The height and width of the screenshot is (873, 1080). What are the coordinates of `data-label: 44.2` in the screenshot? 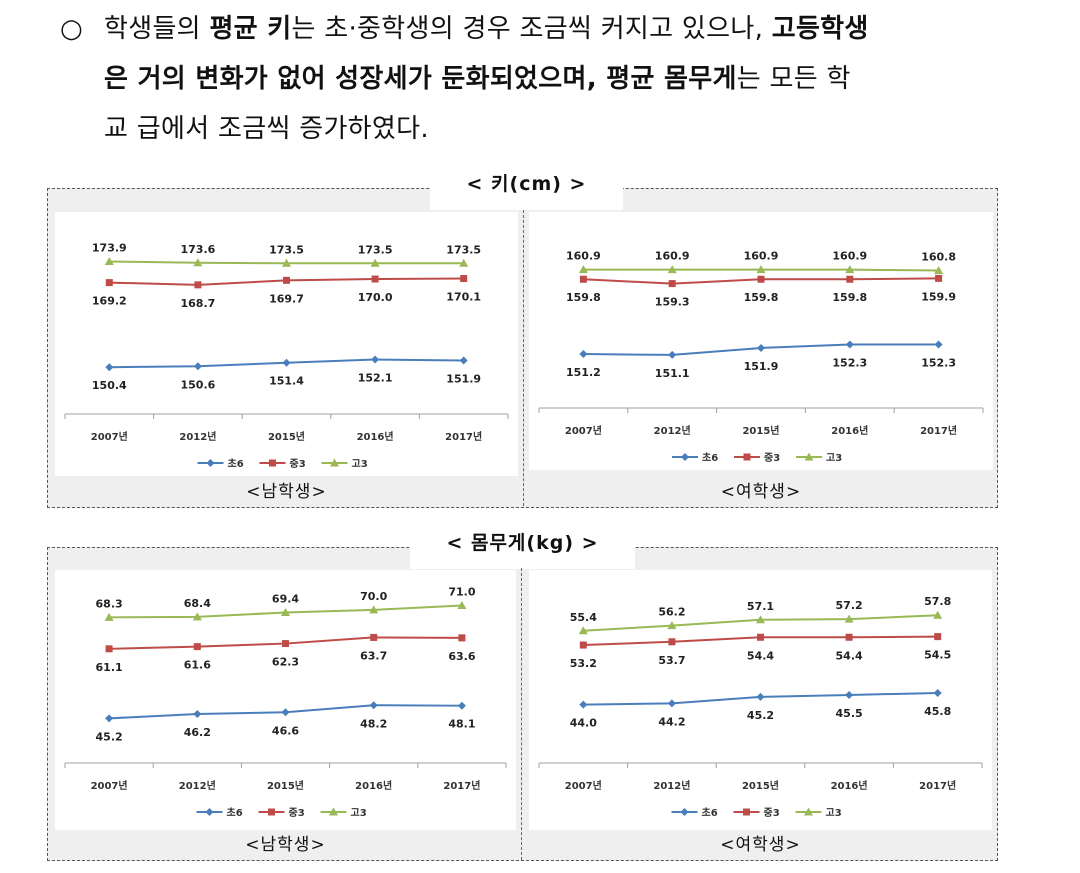 It's located at (671, 721).